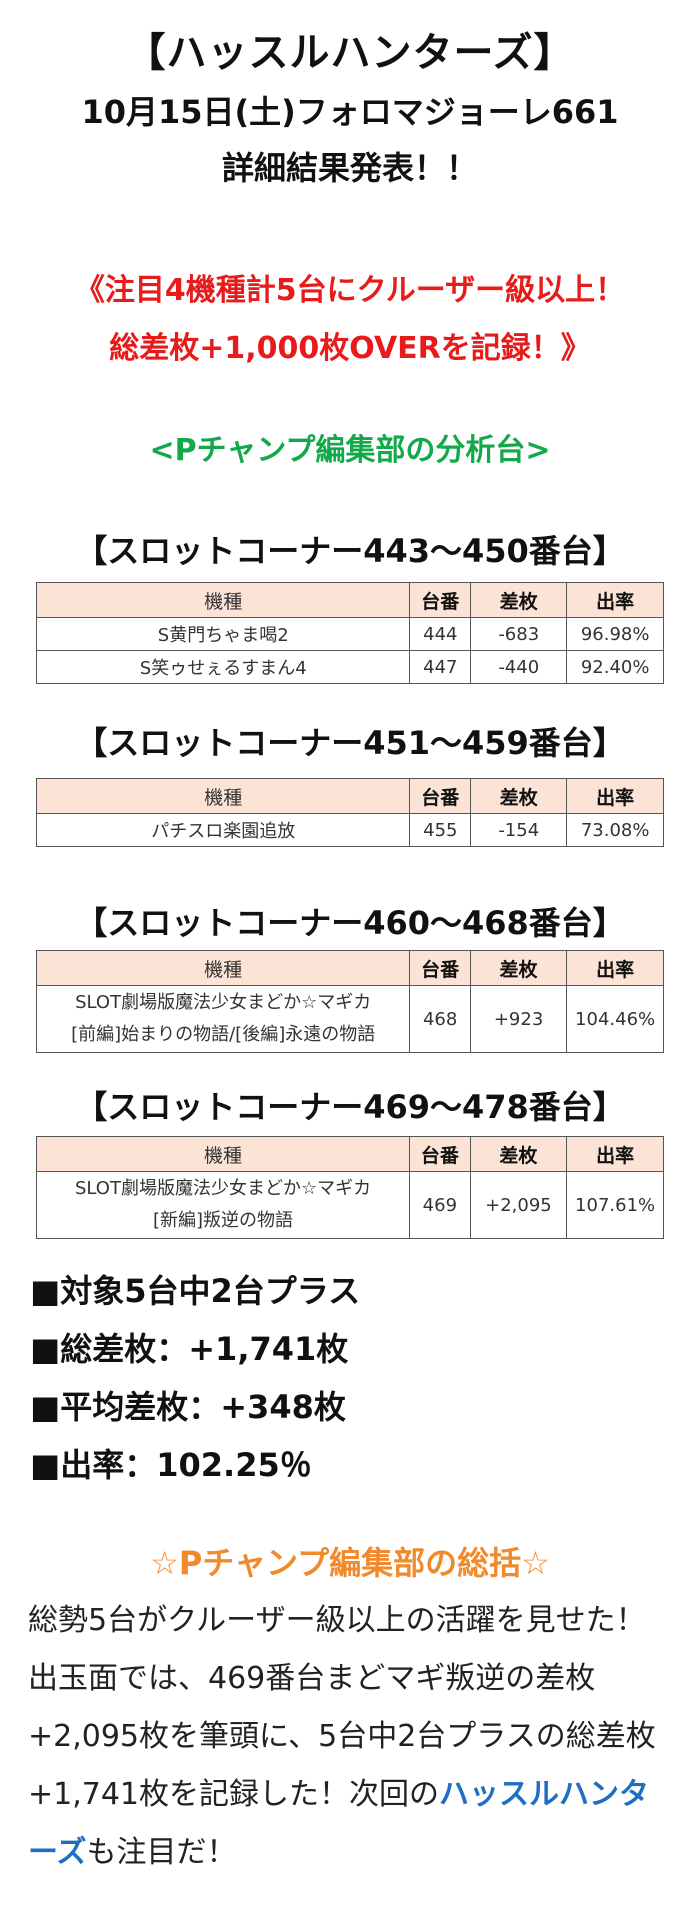 Image resolution: width=700 pixels, height=1915 pixels. What do you see at coordinates (195, 1291) in the screenshot?
I see `summary-plus-count: ■対象5台中2台プラス` at bounding box center [195, 1291].